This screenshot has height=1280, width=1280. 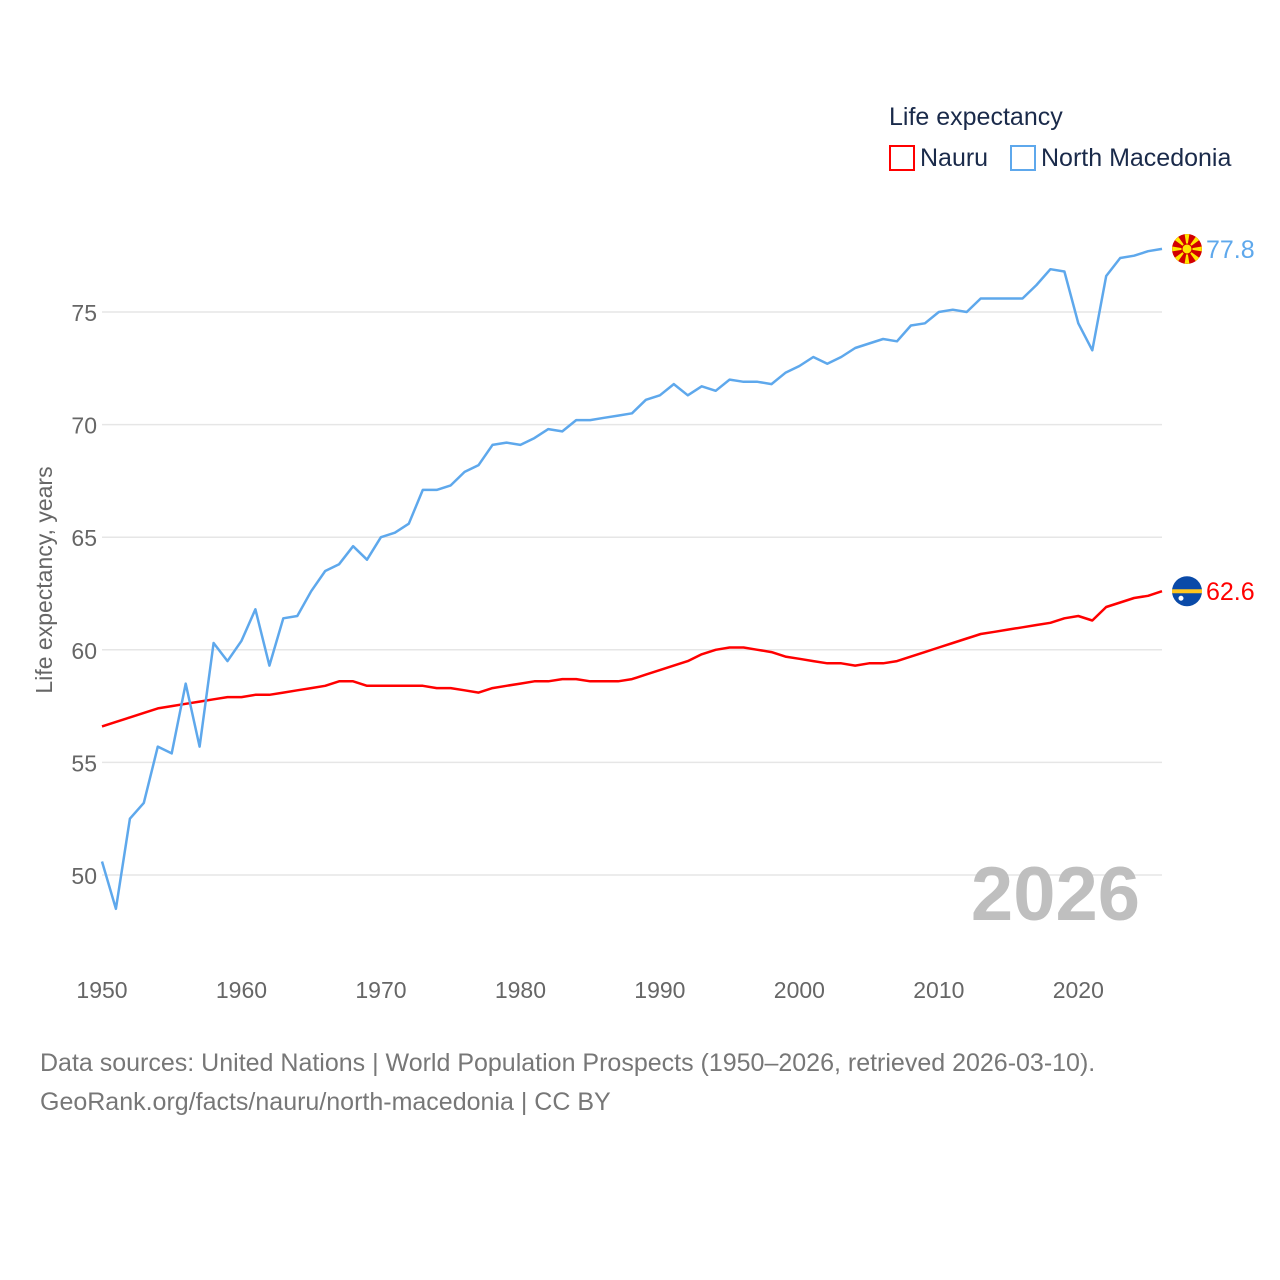 What do you see at coordinates (799, 990) in the screenshot?
I see `x-tick-label: 2000` at bounding box center [799, 990].